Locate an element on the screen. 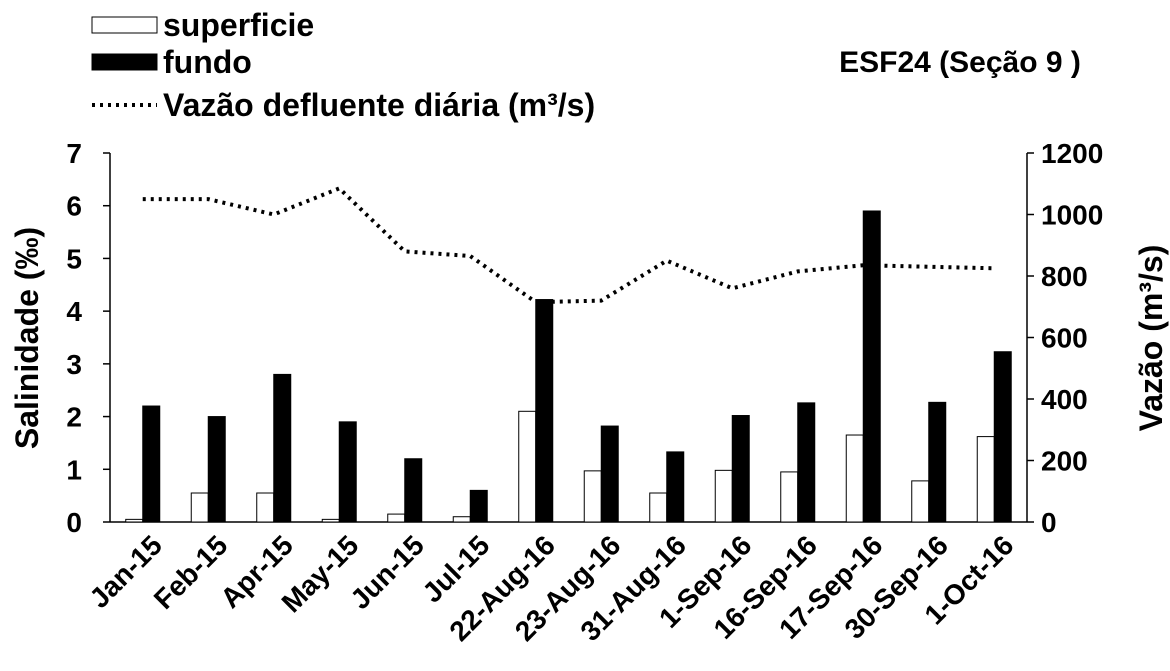 The image size is (1170, 671). y-tick-label: 4 is located at coordinates (74, 311).